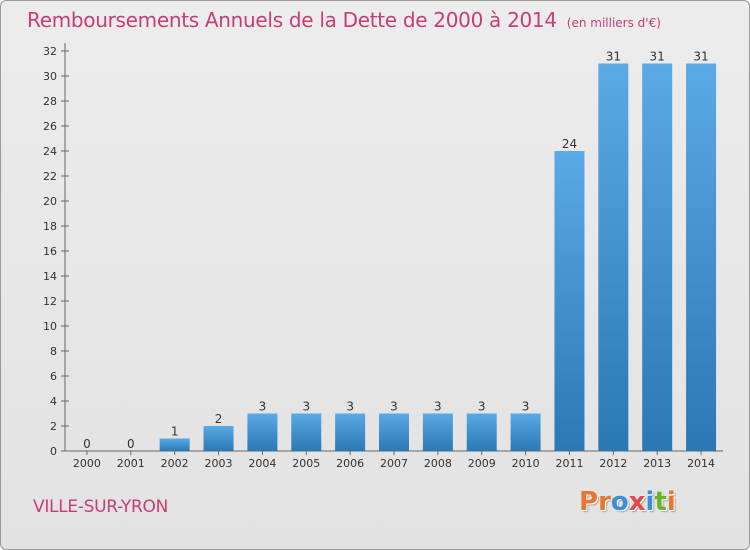  What do you see at coordinates (619, 502) in the screenshot?
I see `logo-letter: o` at bounding box center [619, 502].